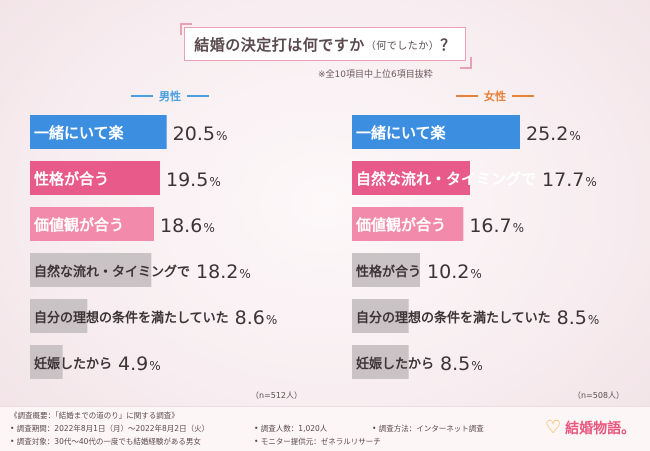  Describe the element at coordinates (490, 226) in the screenshot. I see `value-label: 16.7` at that location.